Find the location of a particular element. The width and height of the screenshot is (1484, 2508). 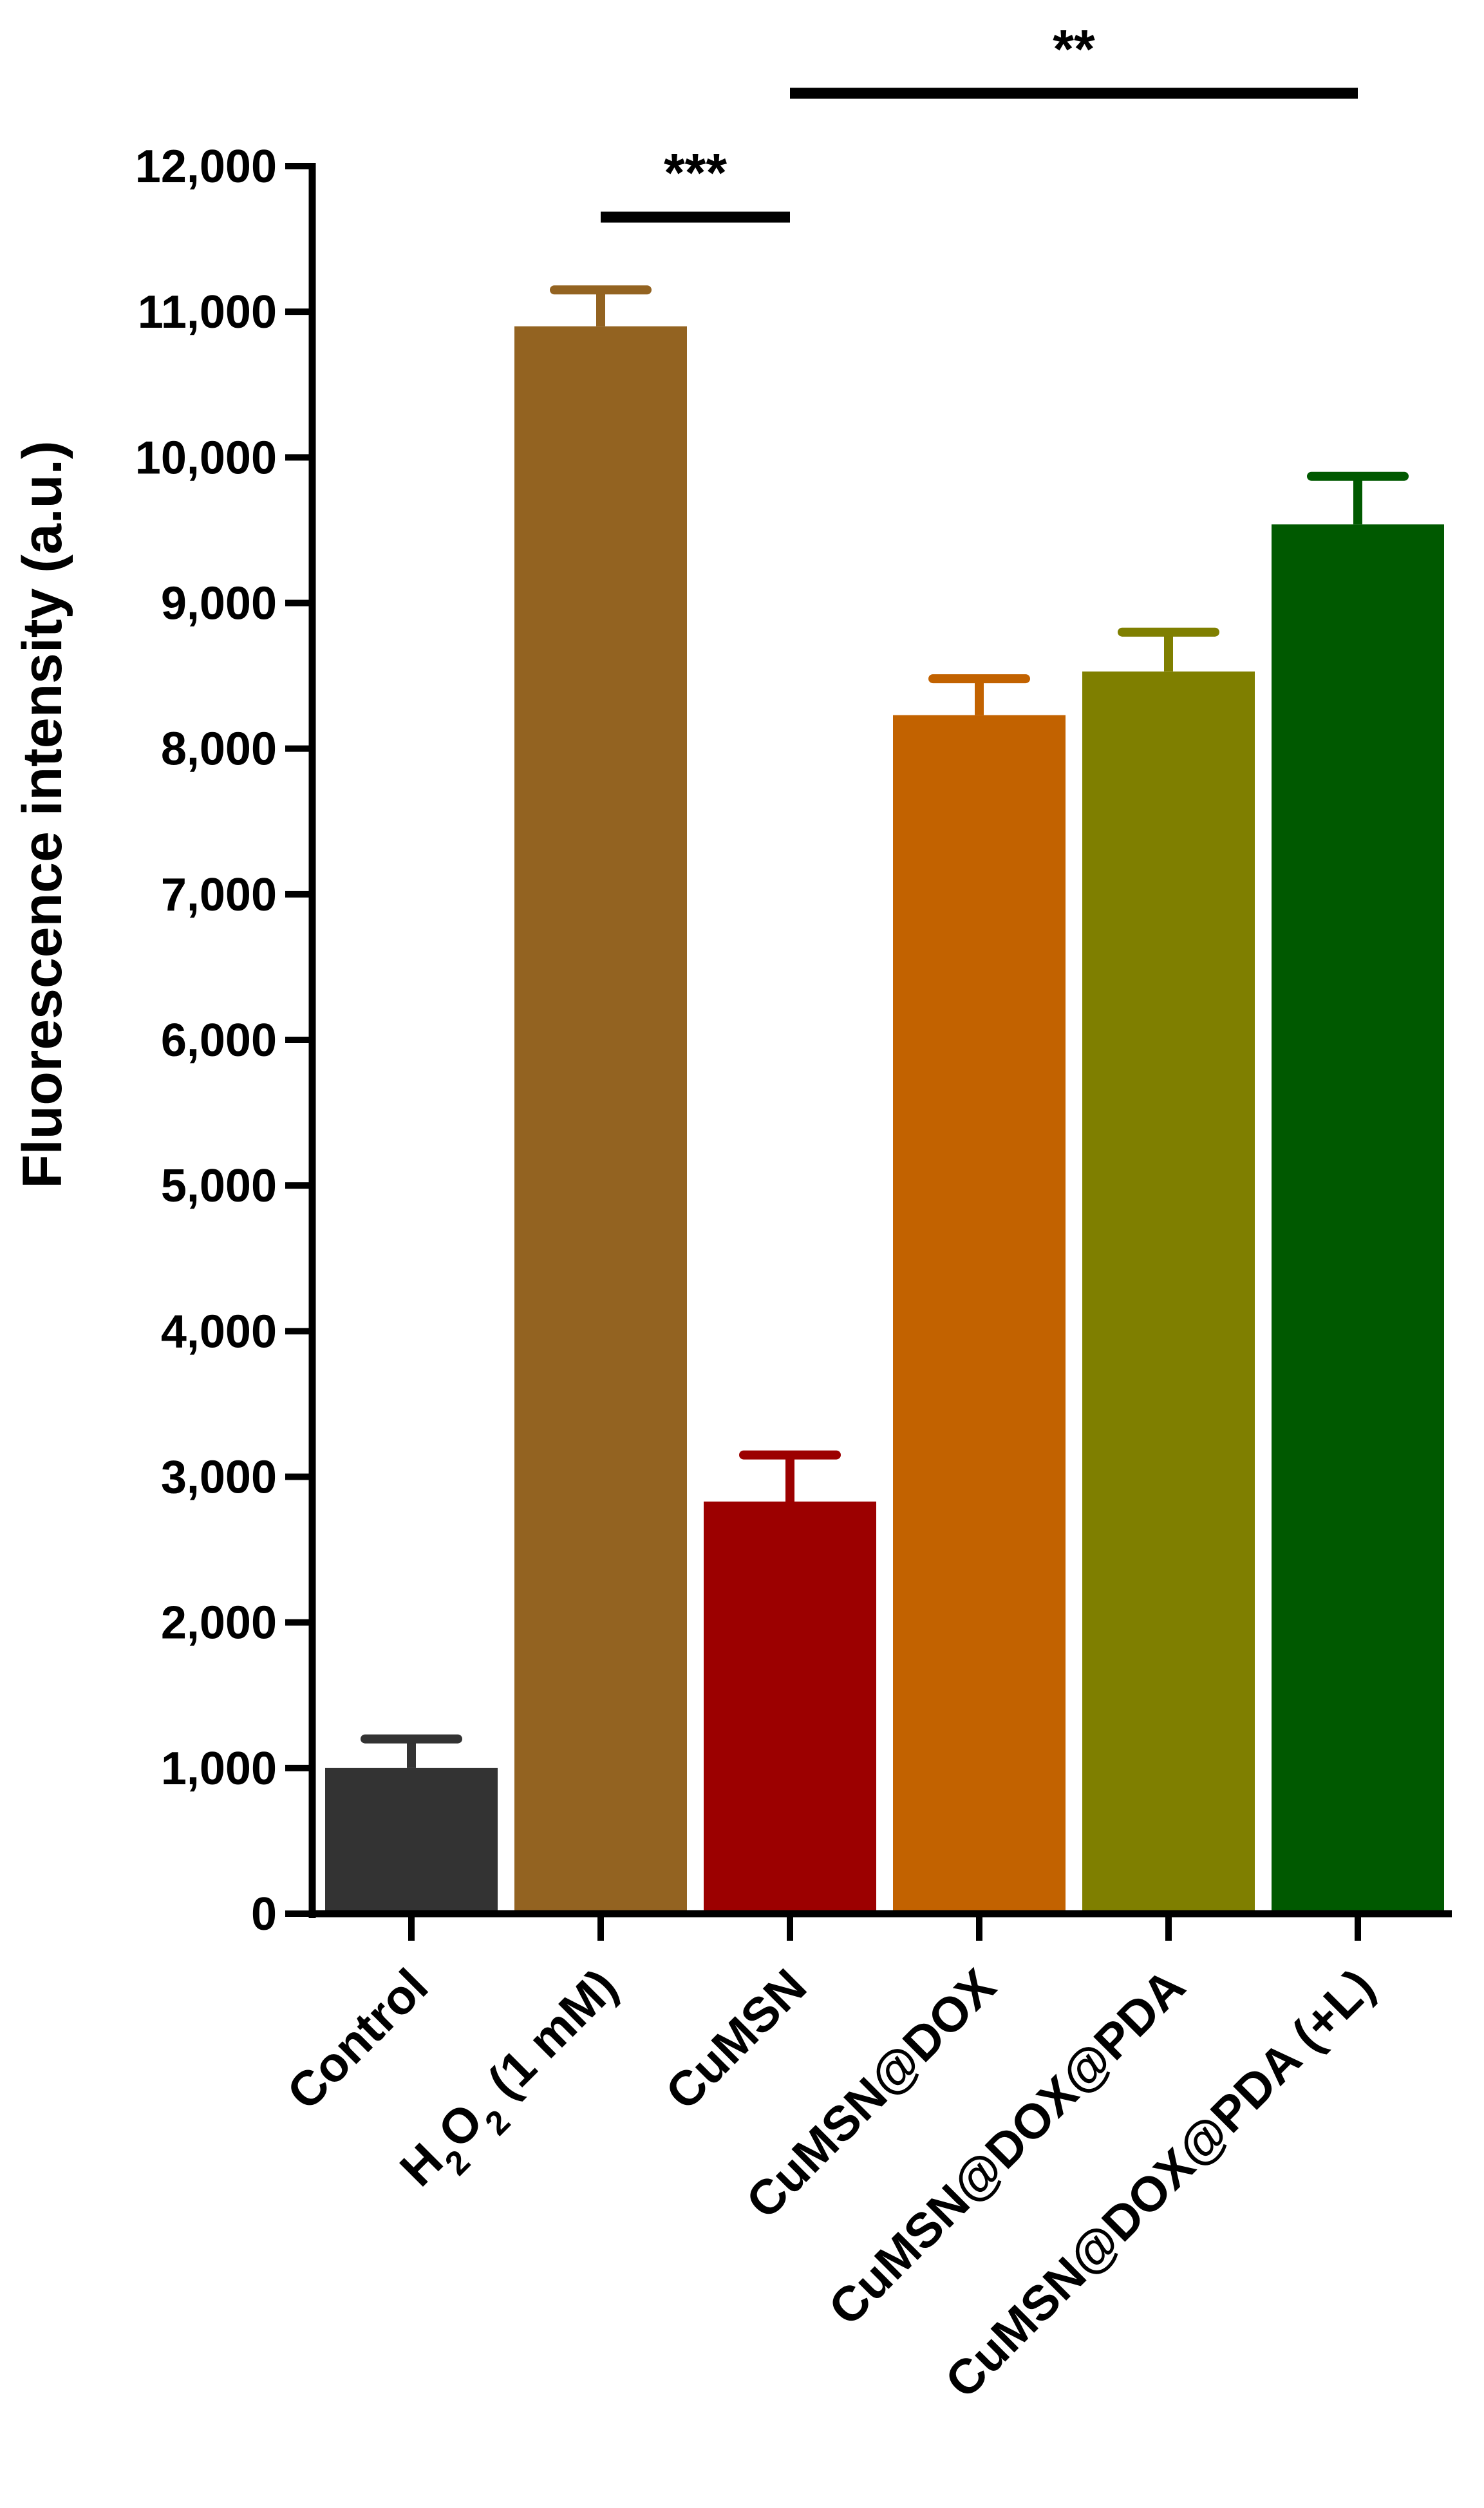

y-tick-label-10: 10,000 is located at coordinates (206, 458).